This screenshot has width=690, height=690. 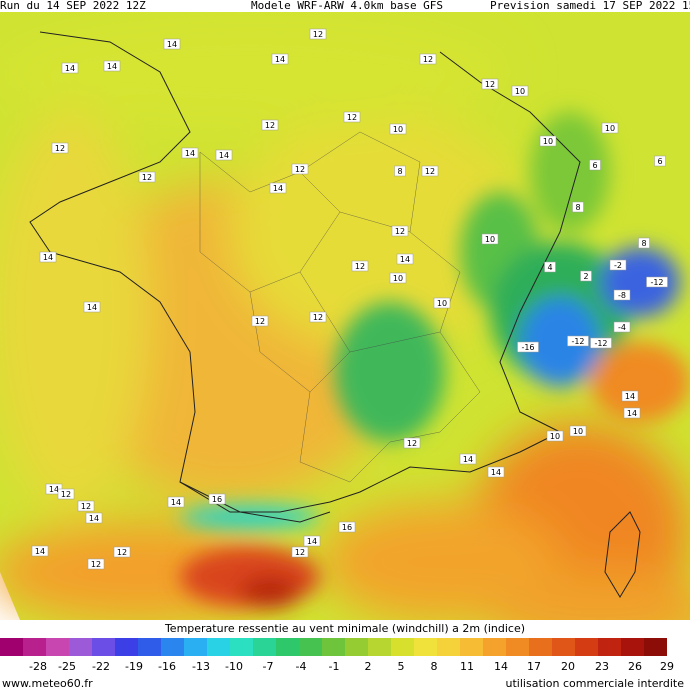 What do you see at coordinates (301, 666) in the screenshot?
I see `colorbar-tick-label: -4` at bounding box center [301, 666].